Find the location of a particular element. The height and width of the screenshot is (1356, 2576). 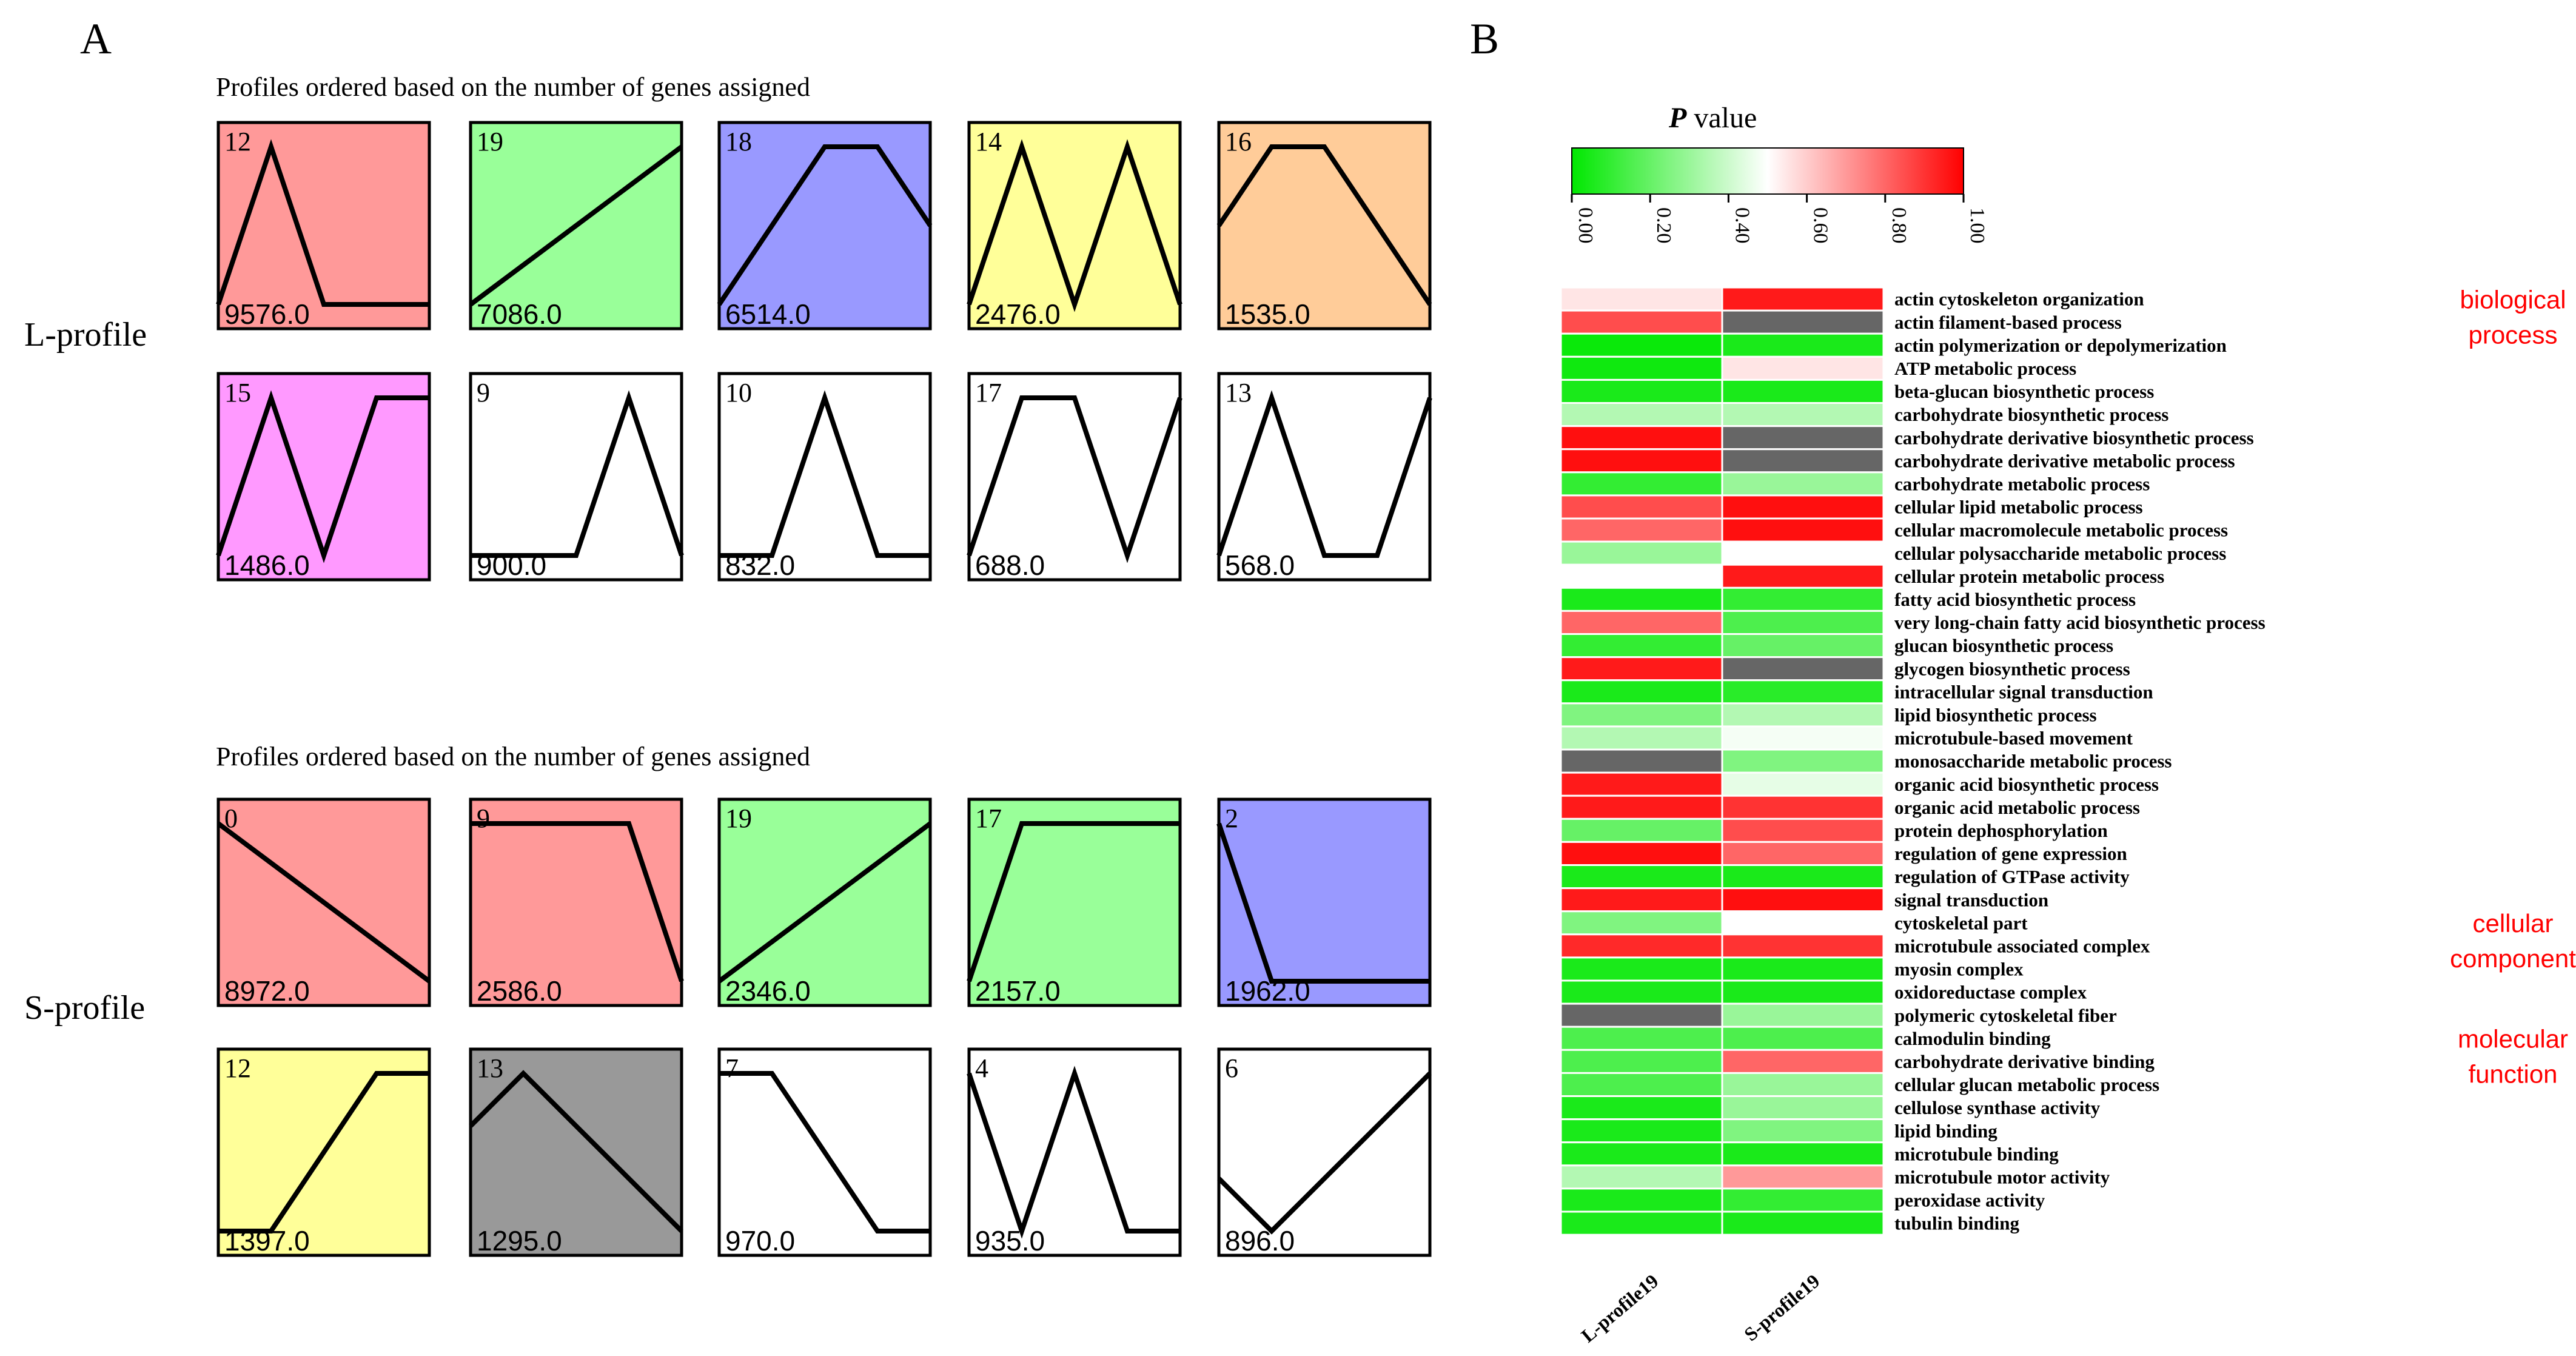

heatmap-row-label: intracellular signal transduction is located at coordinates (2023, 691).